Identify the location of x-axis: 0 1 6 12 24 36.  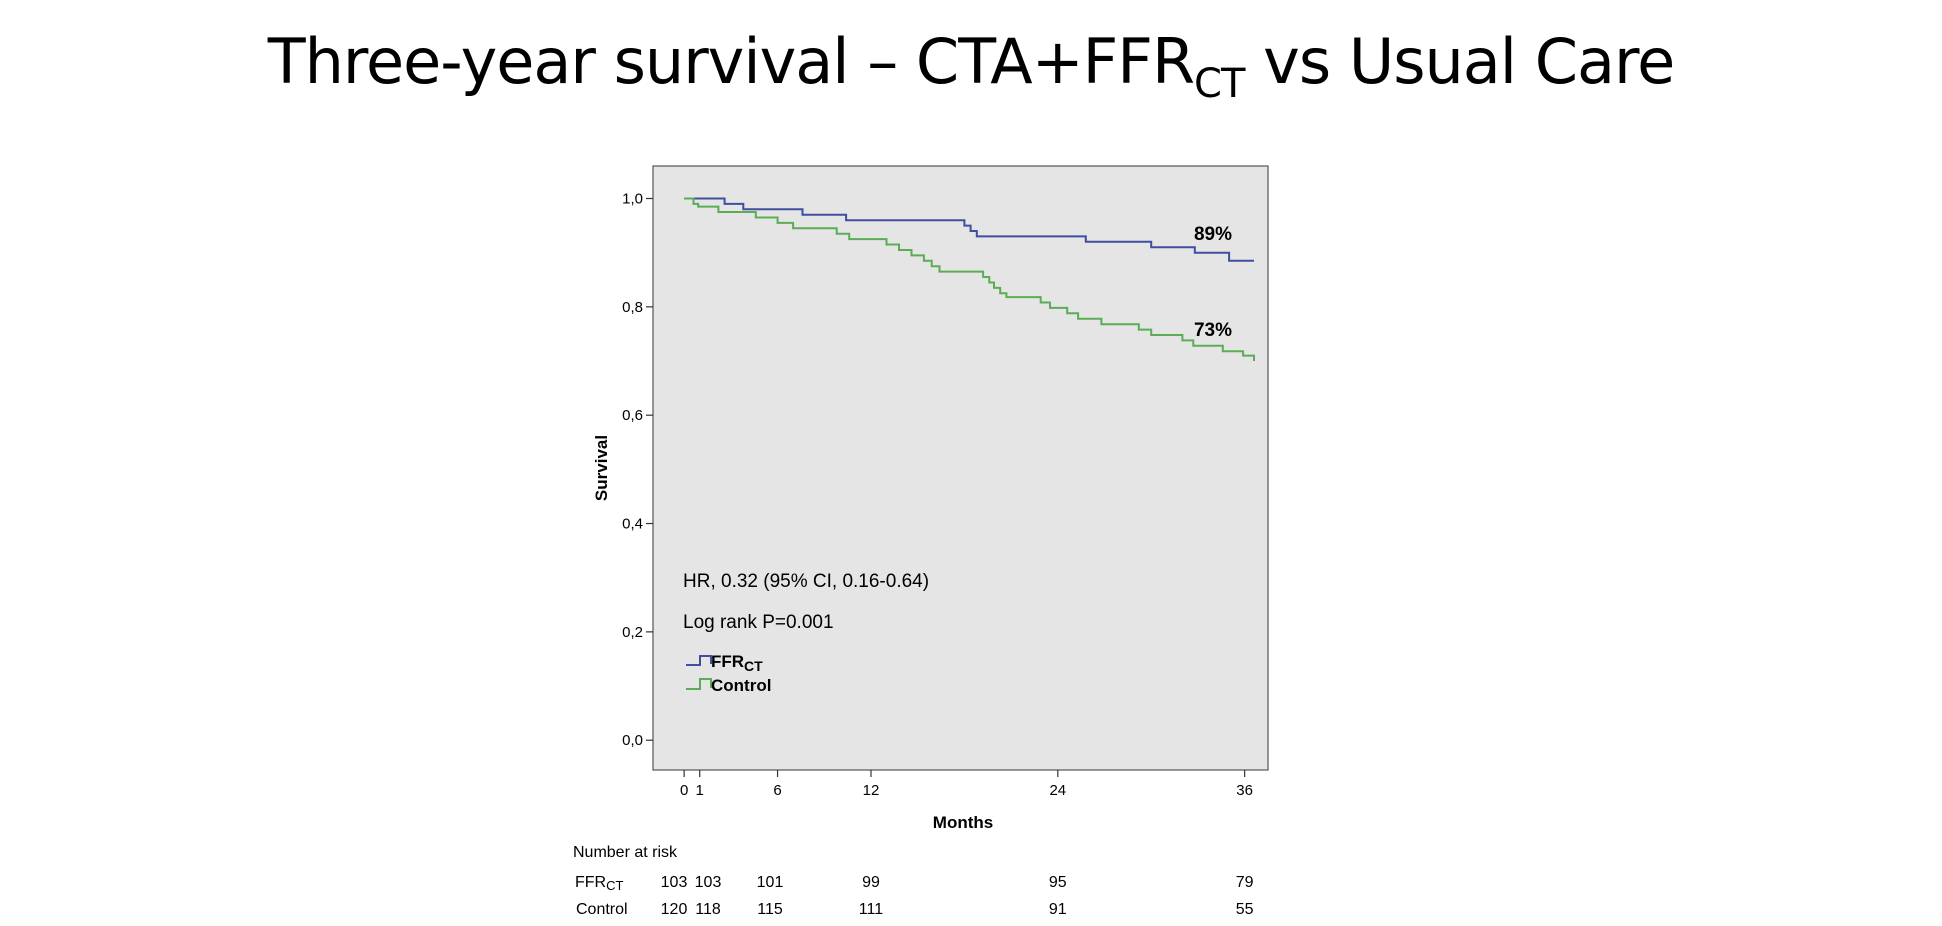
(966, 784).